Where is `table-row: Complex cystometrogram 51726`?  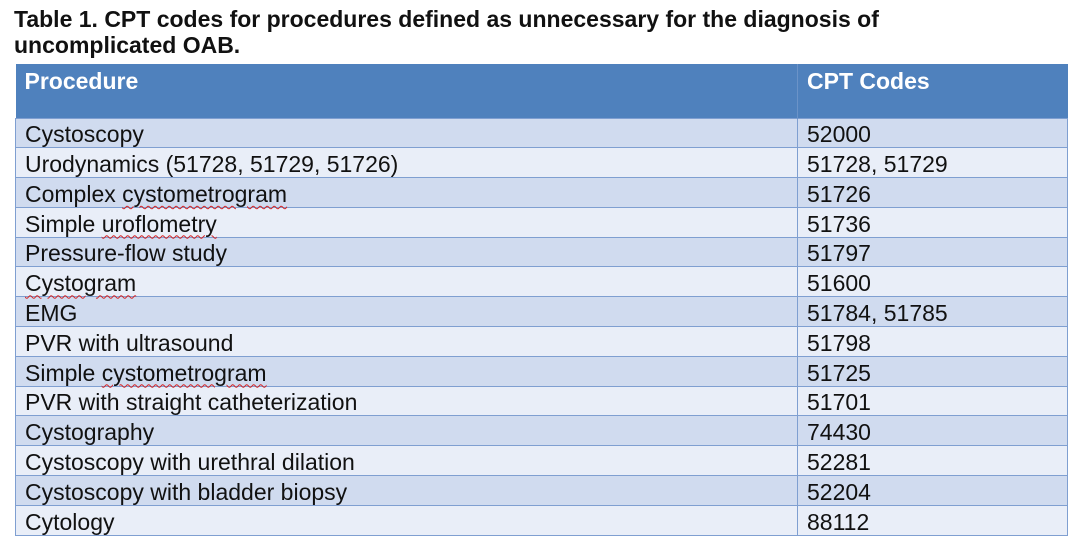 table-row: Complex cystometrogram 51726 is located at coordinates (541, 192).